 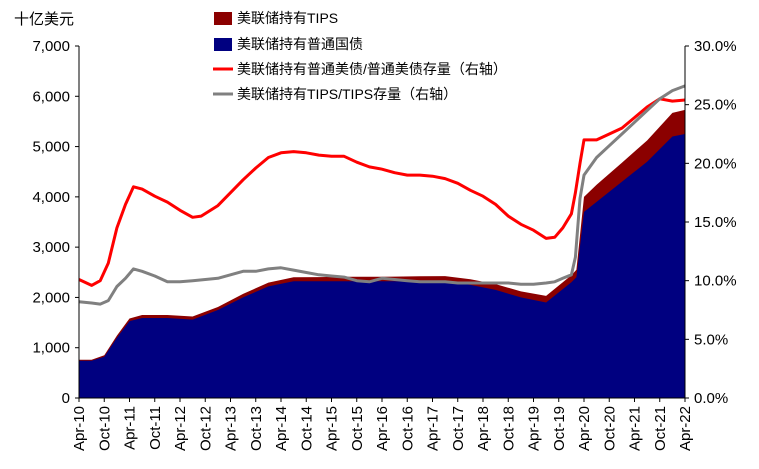 What do you see at coordinates (44, 19) in the screenshot?
I see `left-axis-unit: 十亿美元` at bounding box center [44, 19].